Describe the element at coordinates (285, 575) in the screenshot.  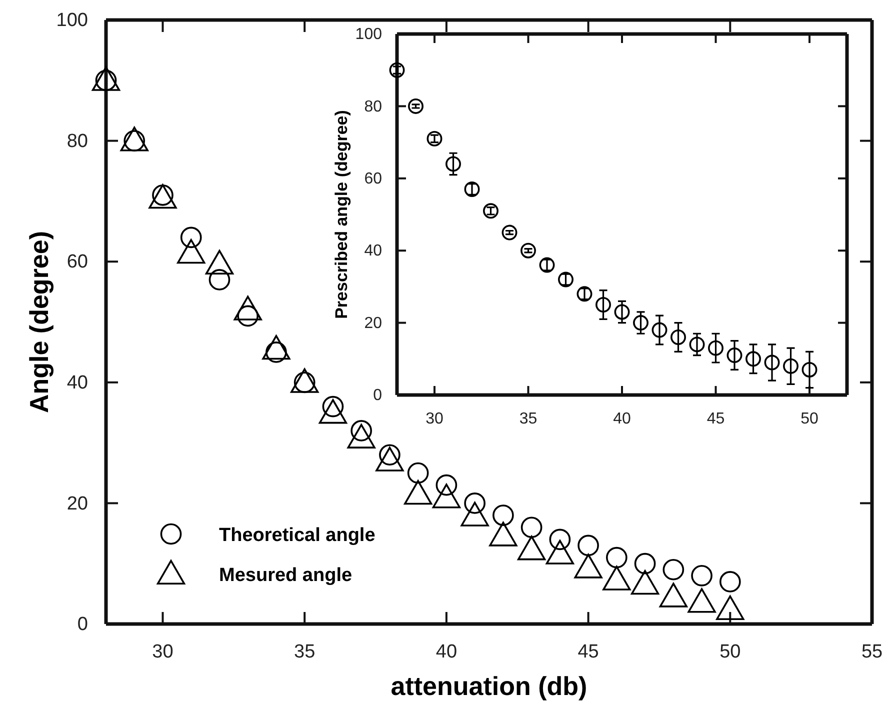
I see `legend-label: Mesured angle` at that location.